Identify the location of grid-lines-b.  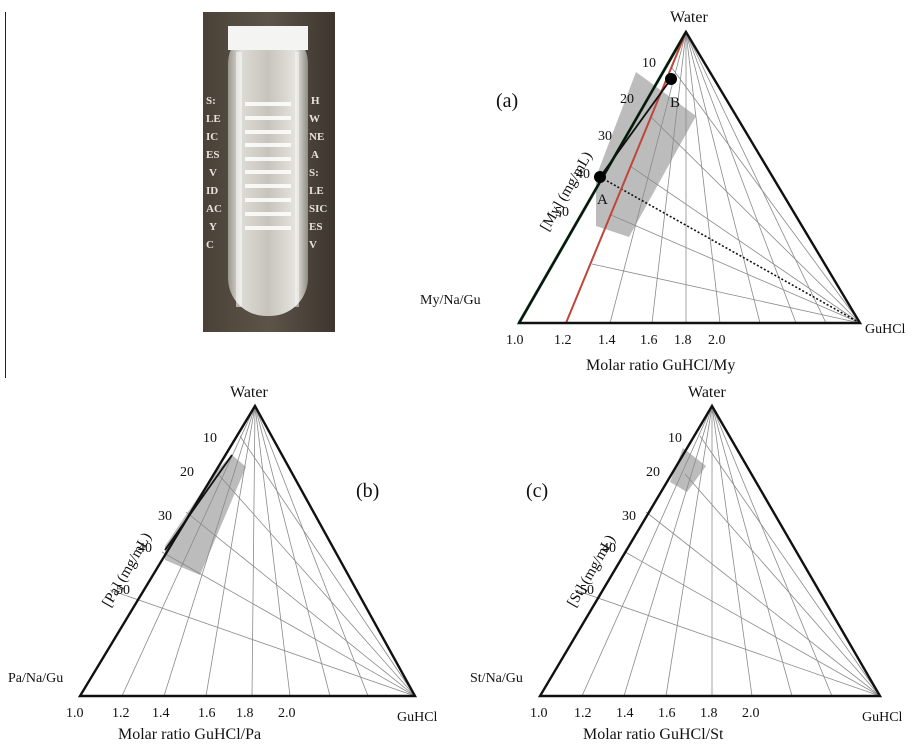
(262, 551).